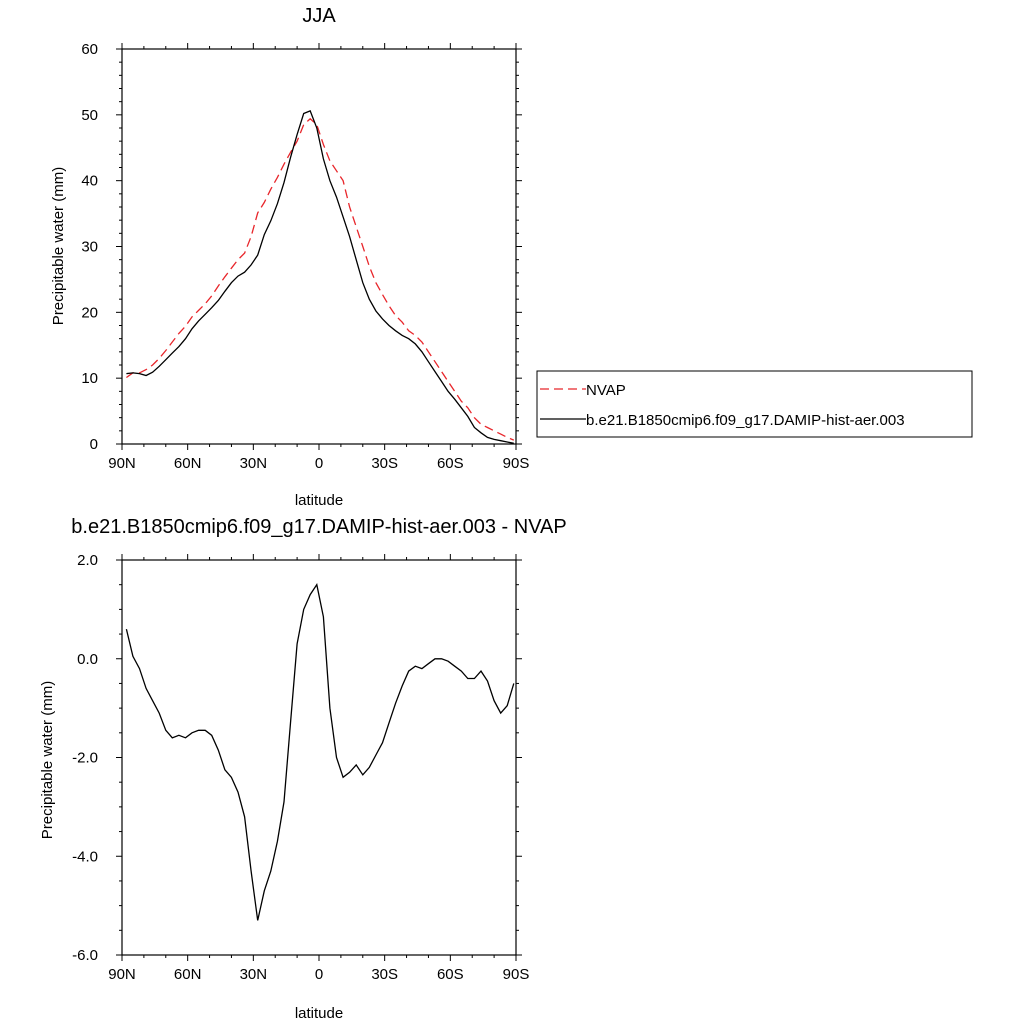 The height and width of the screenshot is (1024, 1024). What do you see at coordinates (319, 1013) in the screenshot?
I see `bottom-x-axis-label: latitude` at bounding box center [319, 1013].